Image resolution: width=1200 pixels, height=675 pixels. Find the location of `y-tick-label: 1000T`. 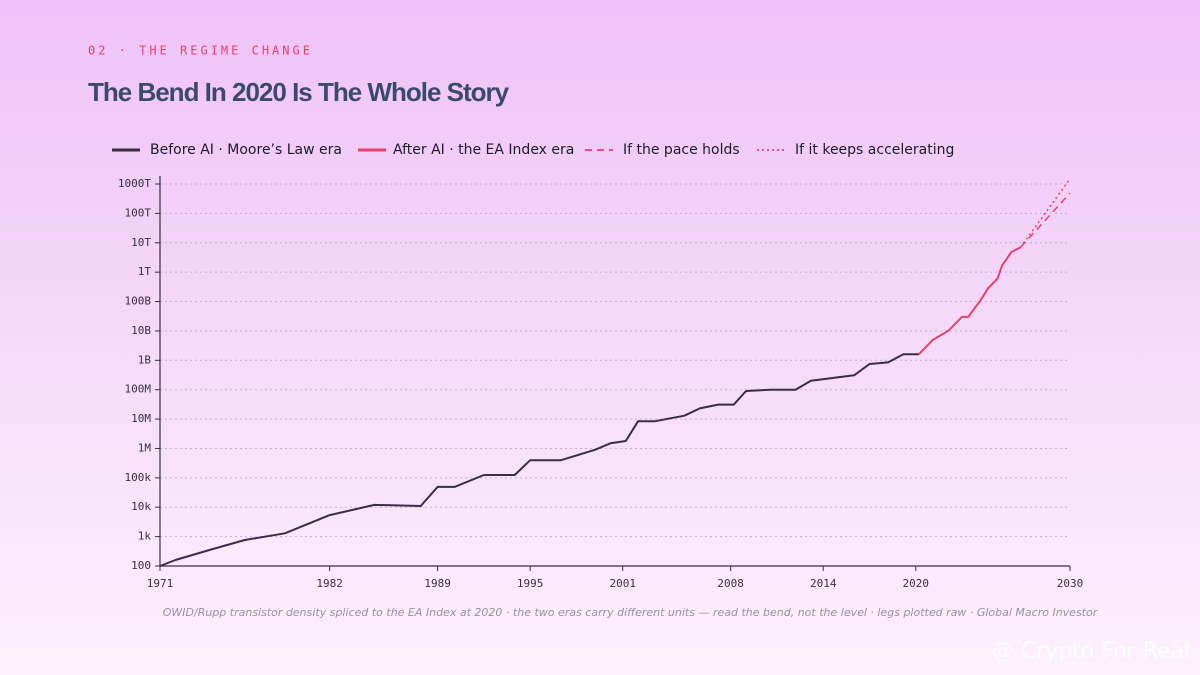

y-tick-label: 1000T is located at coordinates (134, 183).